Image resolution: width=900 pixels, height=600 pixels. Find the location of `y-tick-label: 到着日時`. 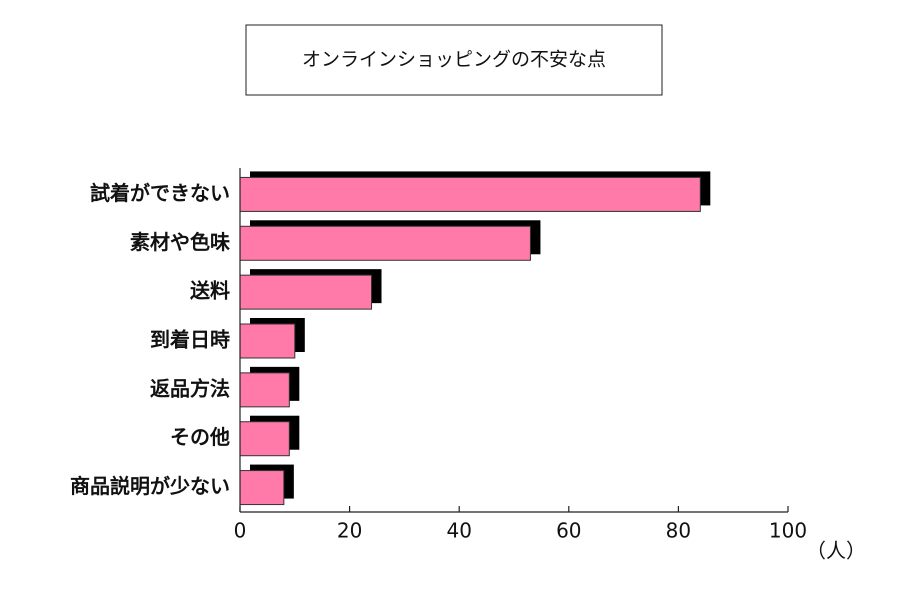

y-tick-label: 到着日時 is located at coordinates (190, 340).